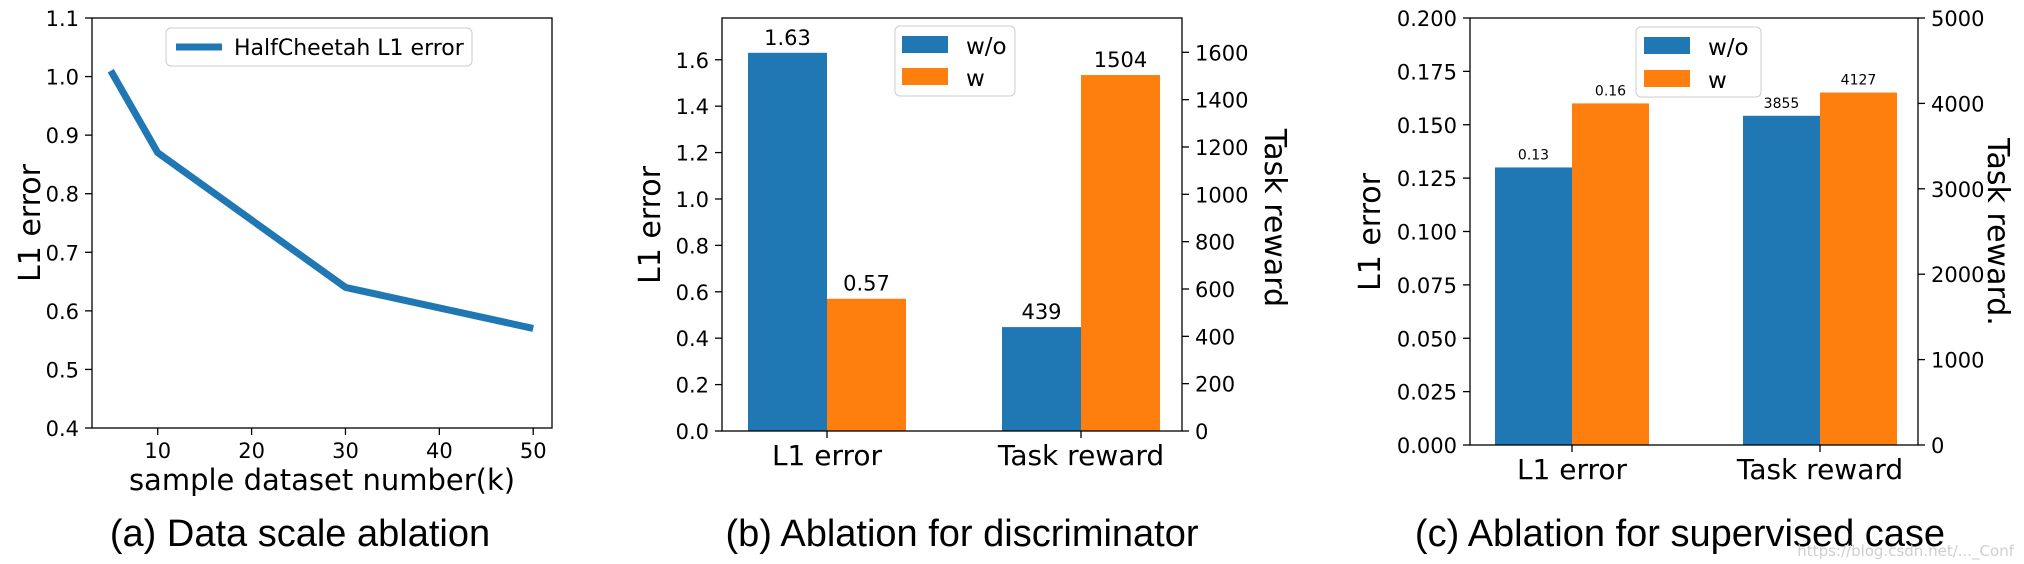 The width and height of the screenshot is (2024, 564). Describe the element at coordinates (955, 61) in the screenshot. I see `panel-b-legend: w/o w` at that location.